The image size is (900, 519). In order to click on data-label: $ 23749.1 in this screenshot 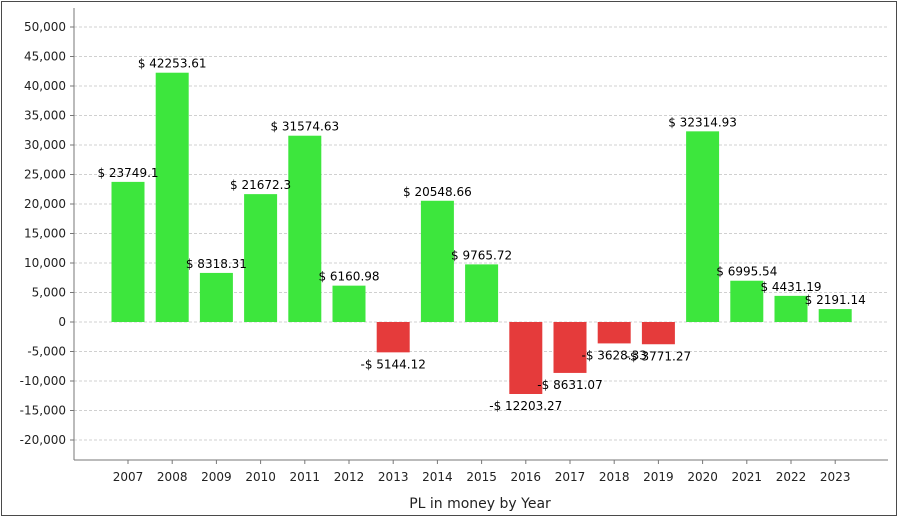, I will do `click(127, 173)`.